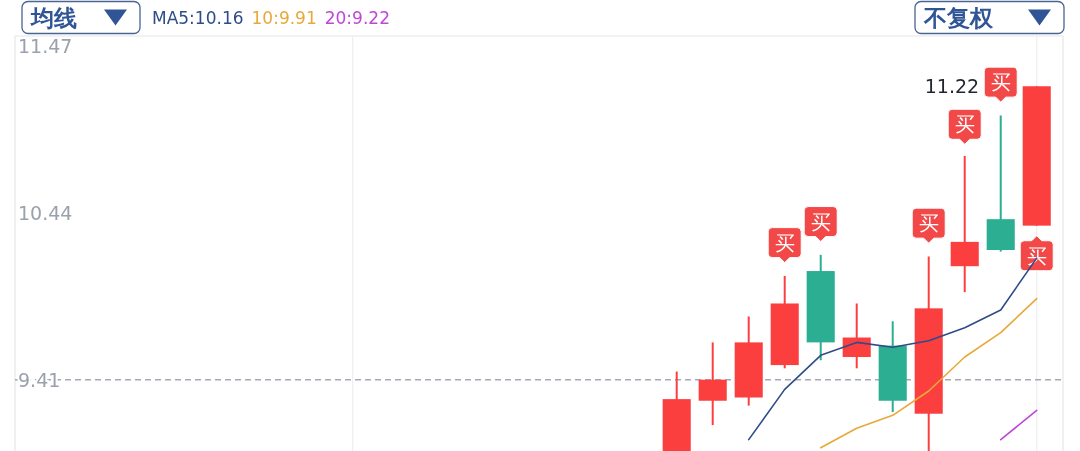 Image resolution: width=1080 pixels, height=451 pixels. What do you see at coordinates (54, 17) in the screenshot?
I see `button-label: 均线` at bounding box center [54, 17].